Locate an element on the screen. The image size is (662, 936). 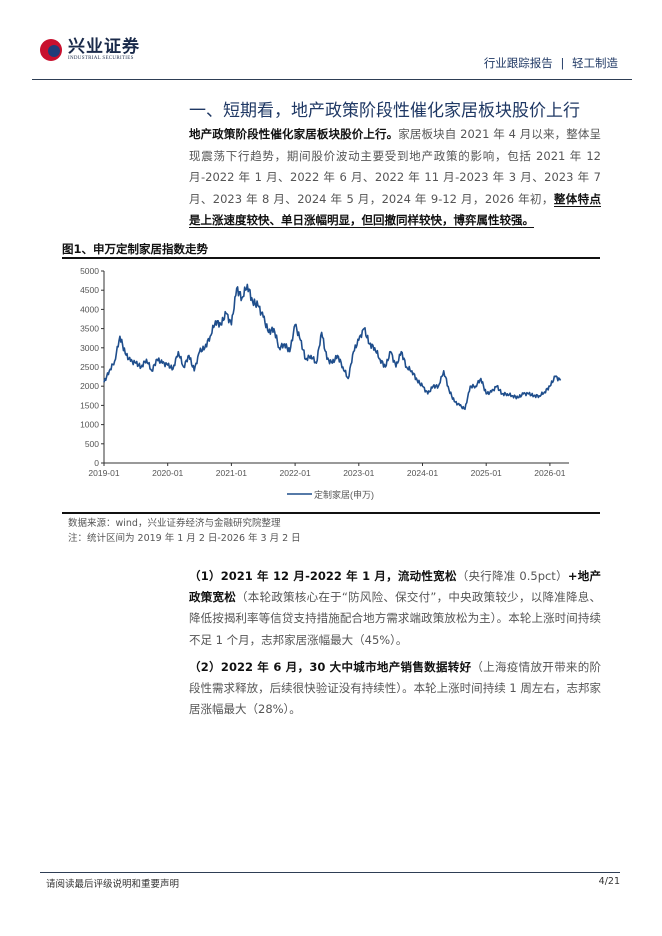
y-tick-label: 3500 is located at coordinates (89, 329).